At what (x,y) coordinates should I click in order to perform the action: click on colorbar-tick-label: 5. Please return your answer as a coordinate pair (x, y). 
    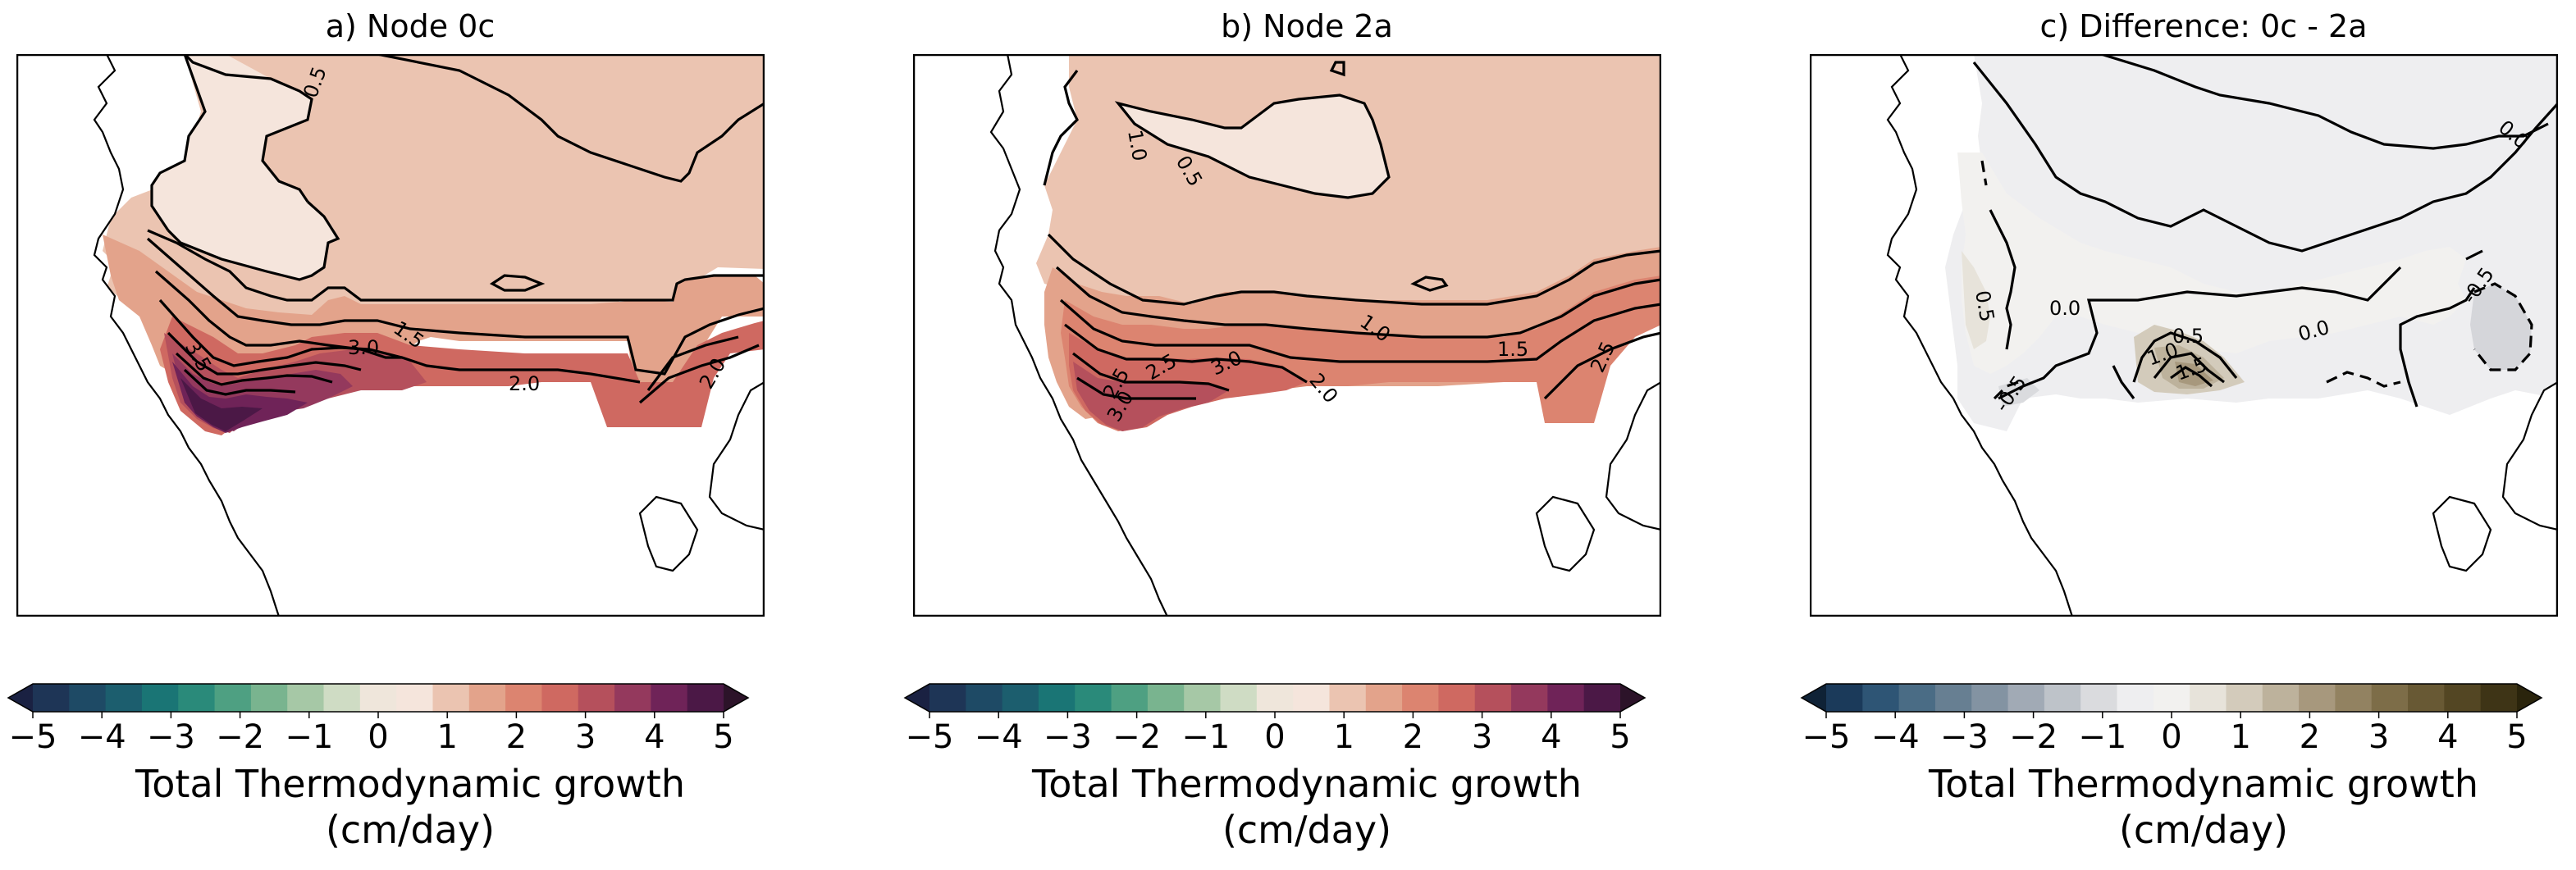
    Looking at the image, I should click on (2516, 737).